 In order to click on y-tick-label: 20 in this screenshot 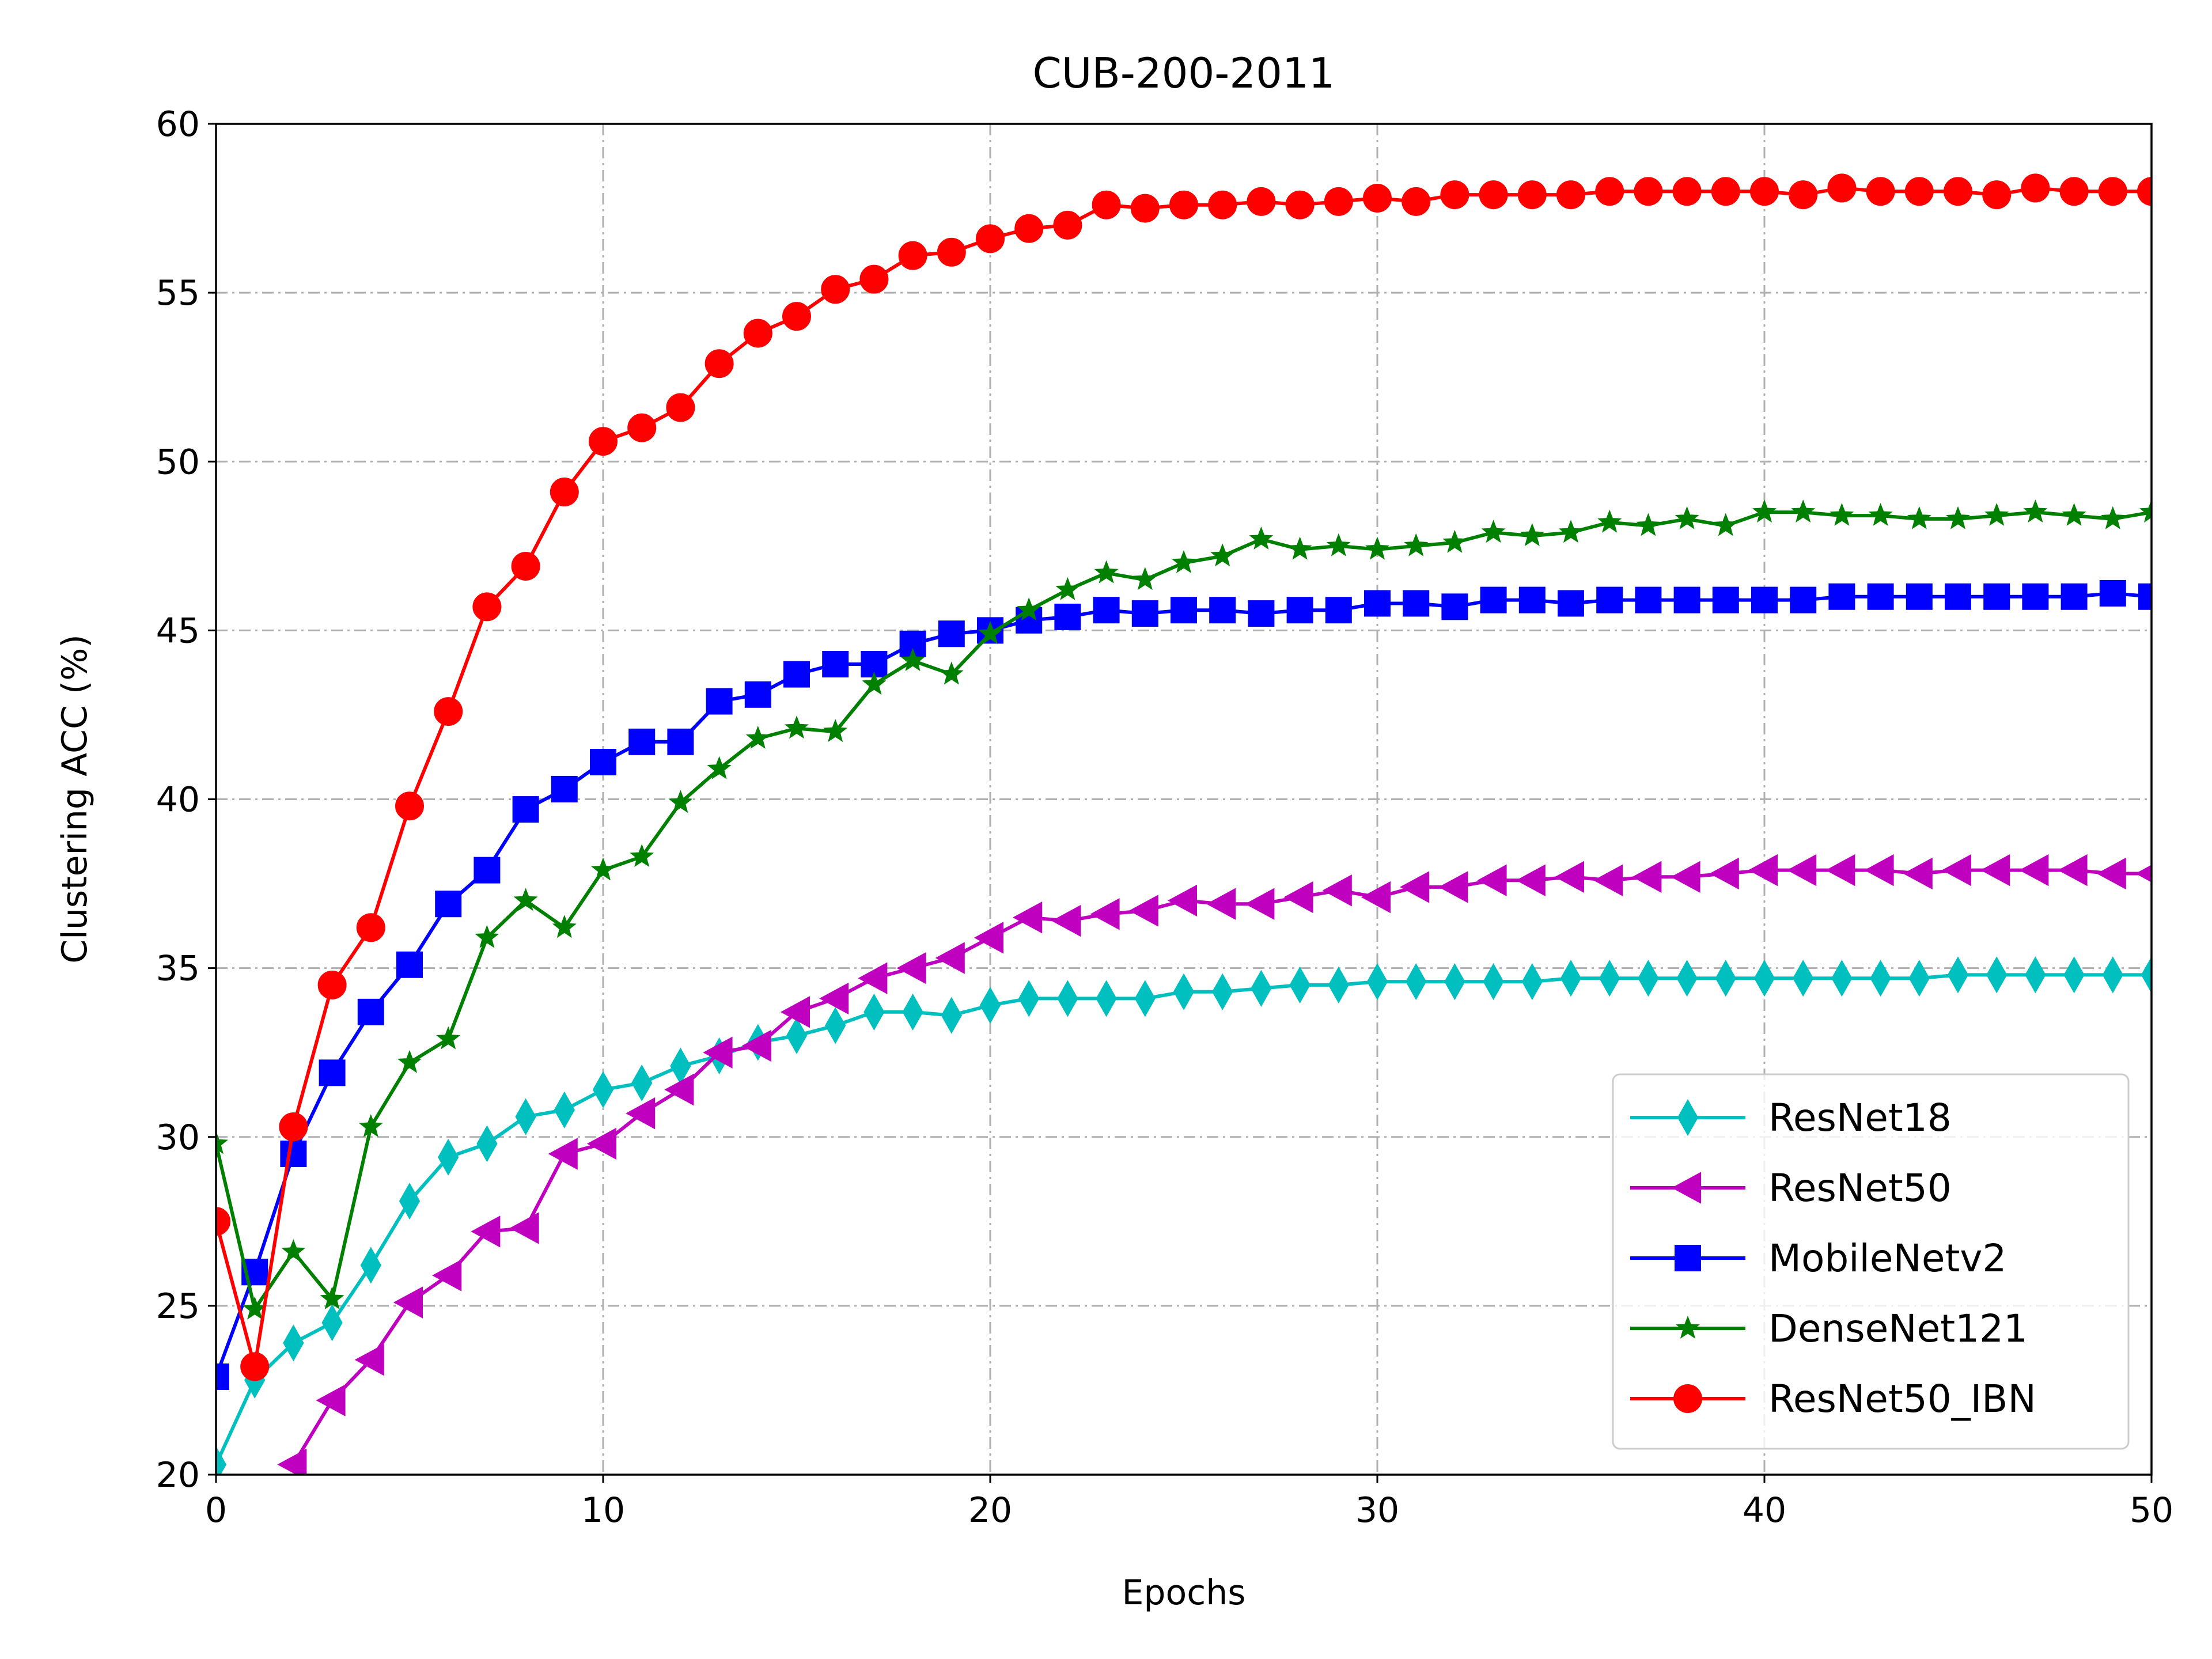, I will do `click(178, 1475)`.